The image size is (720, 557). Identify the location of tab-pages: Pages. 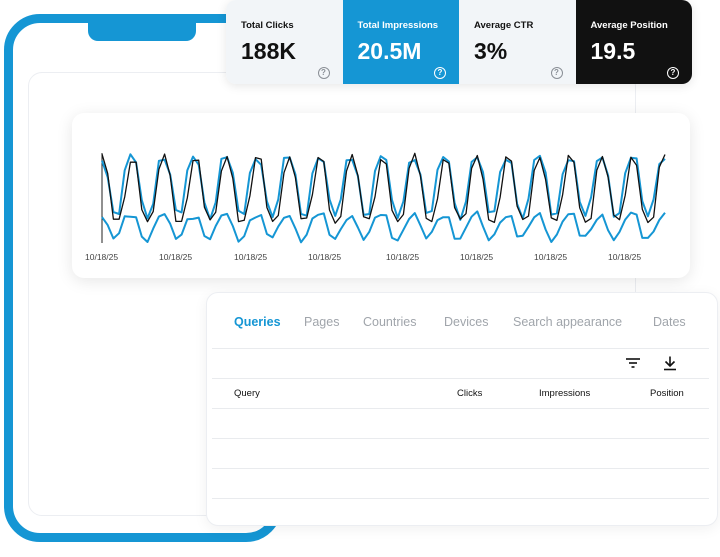
(322, 322).